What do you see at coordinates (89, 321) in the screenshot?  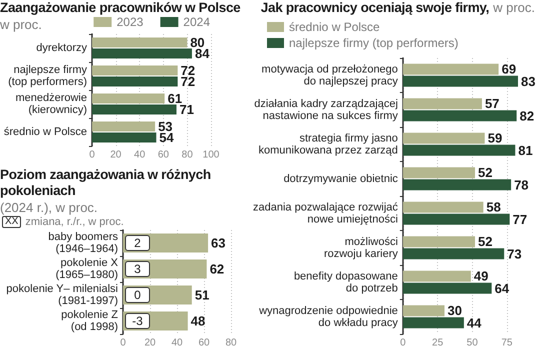 I see `y-tick-label: pokolenie Z (od 1998)` at bounding box center [89, 321].